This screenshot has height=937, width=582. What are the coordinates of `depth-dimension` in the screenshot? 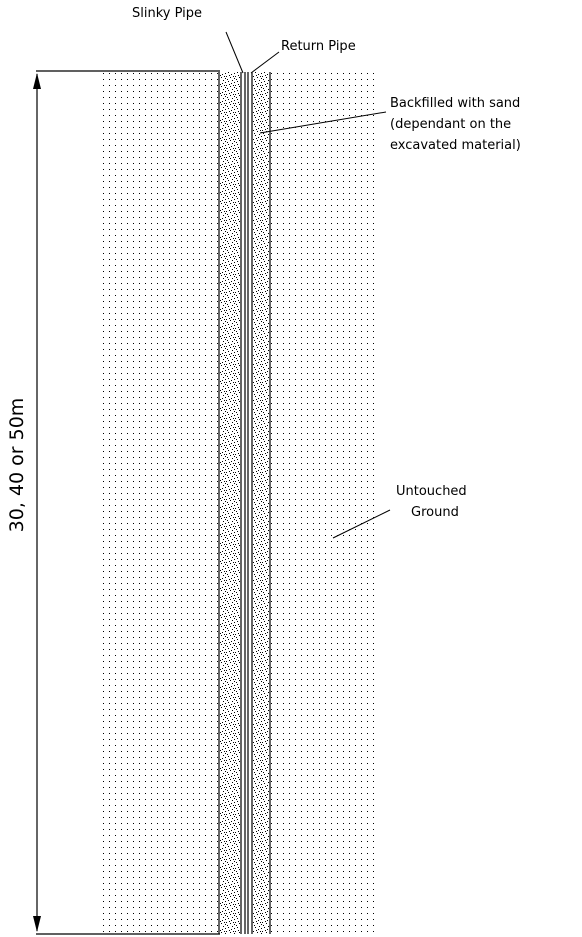 It's located at (37, 502).